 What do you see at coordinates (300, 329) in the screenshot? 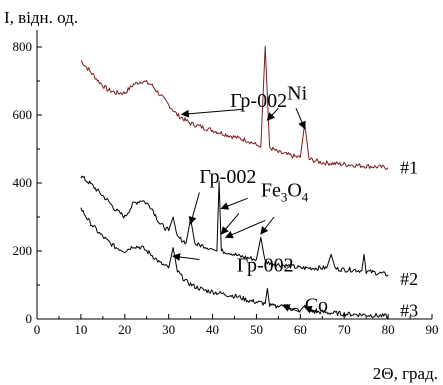
I see `x-tick-label: 60` at bounding box center [300, 329].